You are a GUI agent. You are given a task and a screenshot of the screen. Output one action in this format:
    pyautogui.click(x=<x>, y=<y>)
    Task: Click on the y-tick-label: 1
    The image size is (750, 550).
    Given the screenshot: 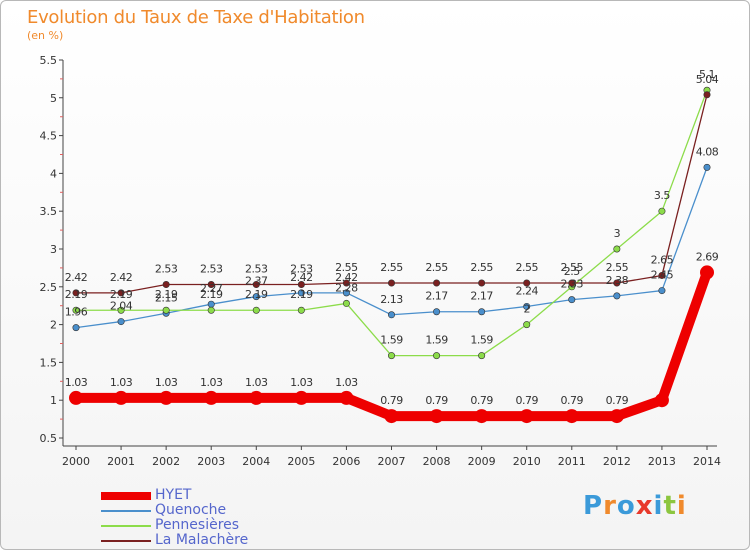 What is the action you would take?
    pyautogui.click(x=53, y=400)
    